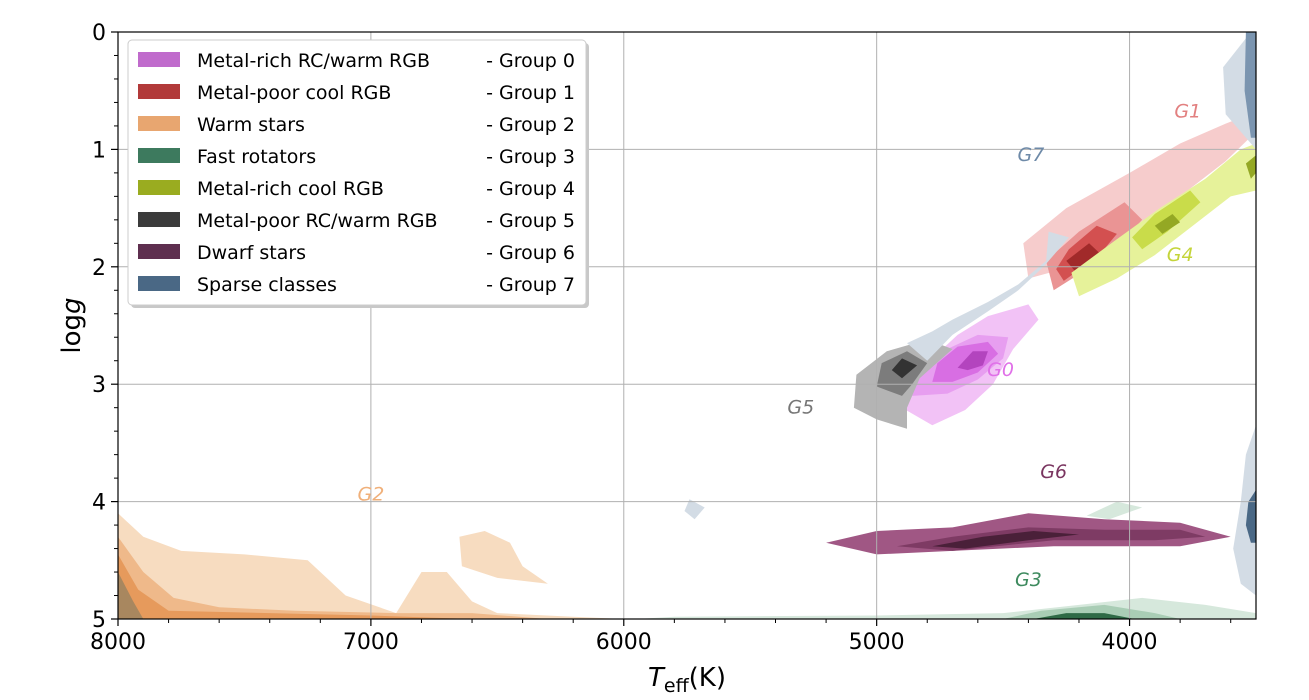 The height and width of the screenshot is (700, 1309). What do you see at coordinates (159, 123) in the screenshot?
I see `legend-swatch-g2` at bounding box center [159, 123].